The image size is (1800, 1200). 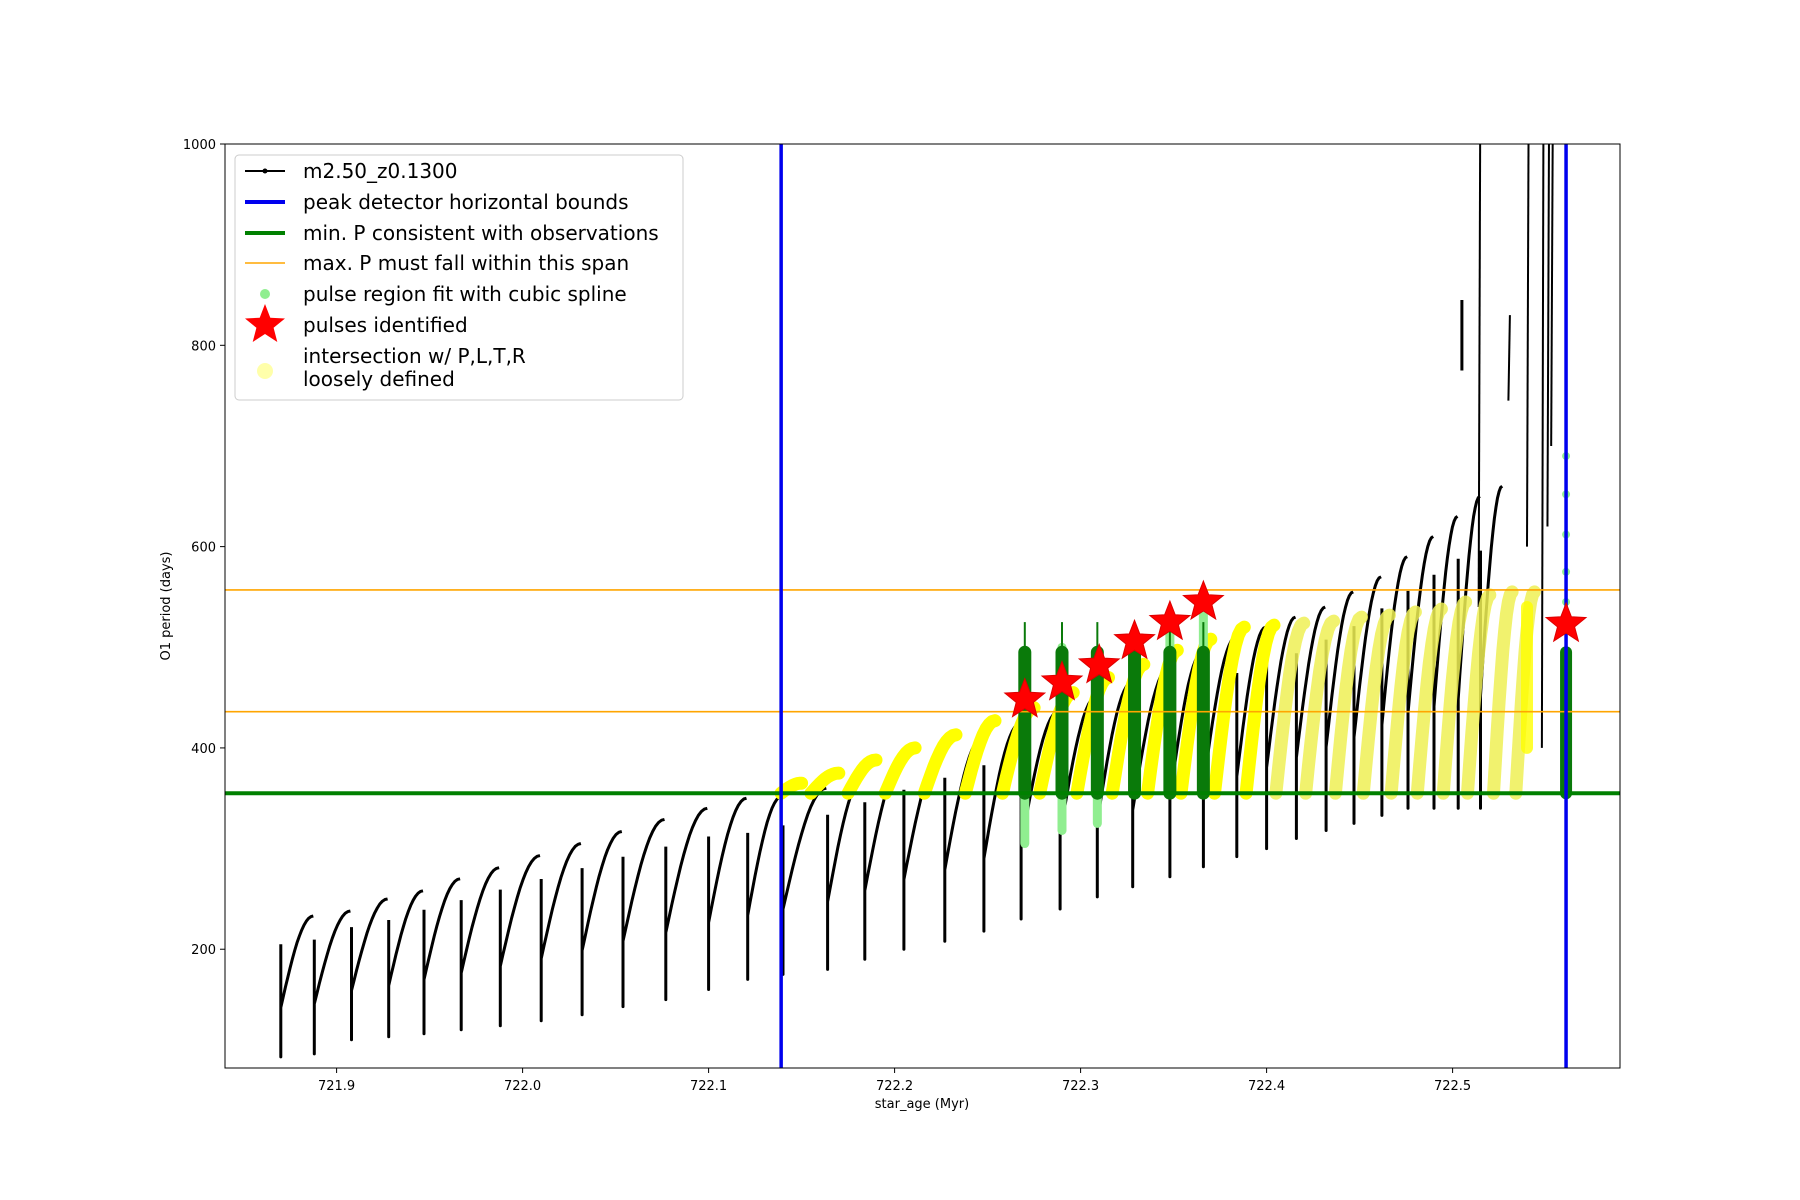 What do you see at coordinates (265, 323) in the screenshot?
I see `legend-swatch-pulses` at bounding box center [265, 323].